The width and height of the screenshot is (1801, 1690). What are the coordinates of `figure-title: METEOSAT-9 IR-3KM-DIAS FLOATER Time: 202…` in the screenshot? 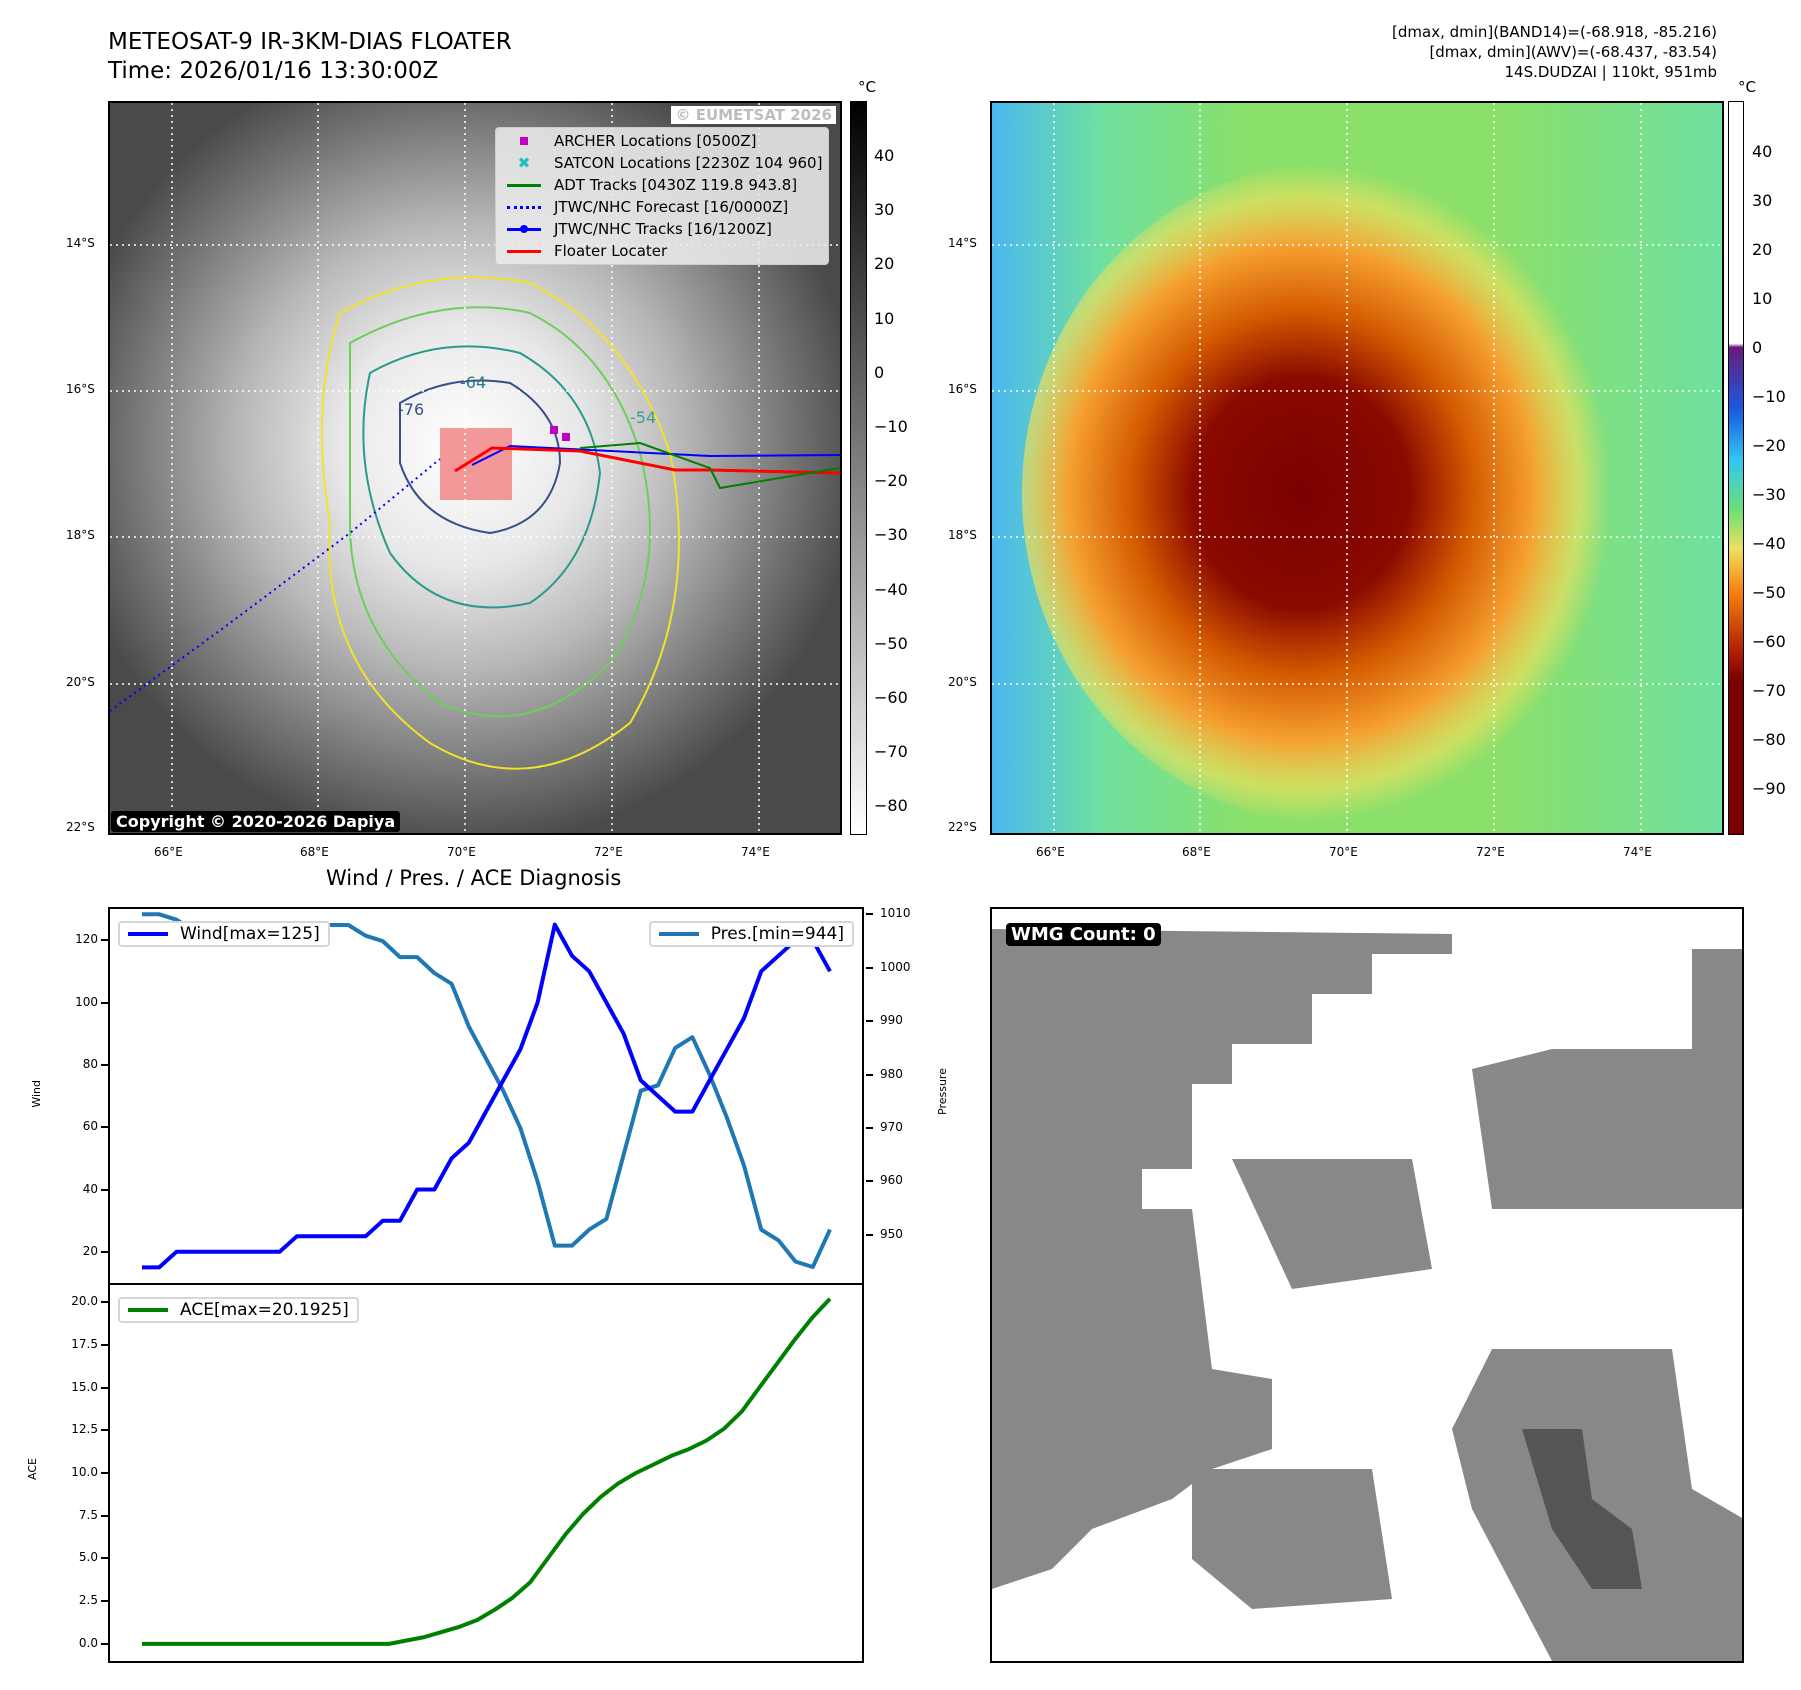 It's located at (310, 57).